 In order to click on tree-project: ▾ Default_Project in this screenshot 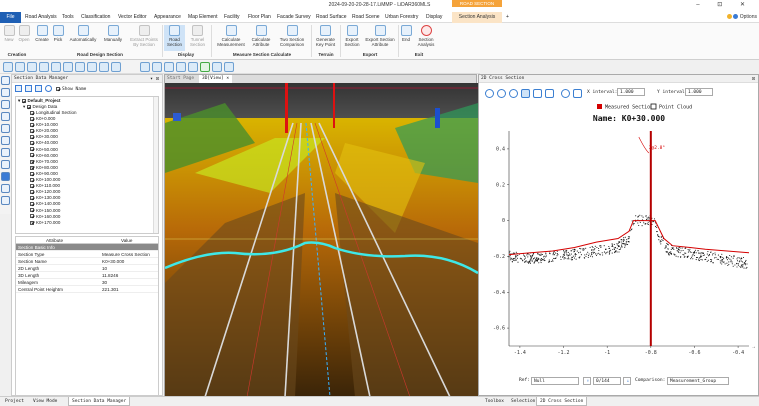, I will do `click(39, 100)`.